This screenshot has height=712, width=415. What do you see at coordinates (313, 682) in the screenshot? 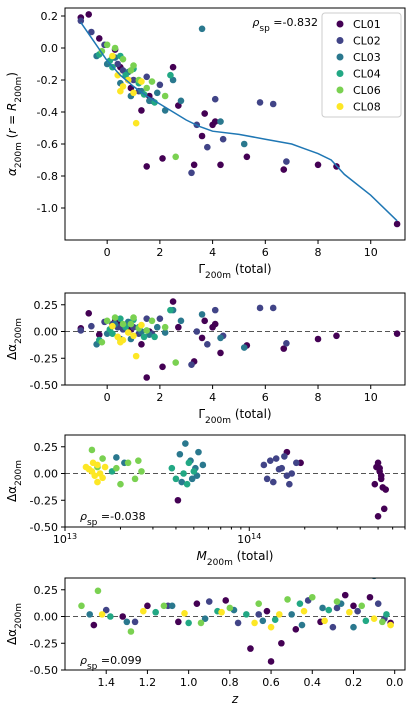
I see `x-tick-label: 0.4` at bounding box center [313, 682].